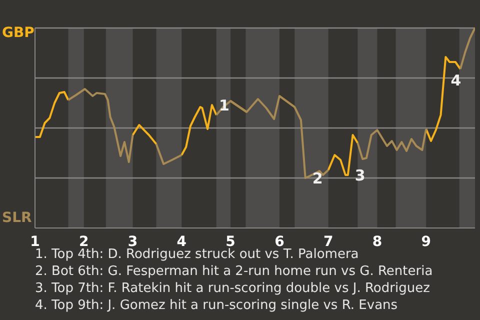 The image size is (480, 320). What do you see at coordinates (456, 80) in the screenshot?
I see `annotation: 4` at bounding box center [456, 80].